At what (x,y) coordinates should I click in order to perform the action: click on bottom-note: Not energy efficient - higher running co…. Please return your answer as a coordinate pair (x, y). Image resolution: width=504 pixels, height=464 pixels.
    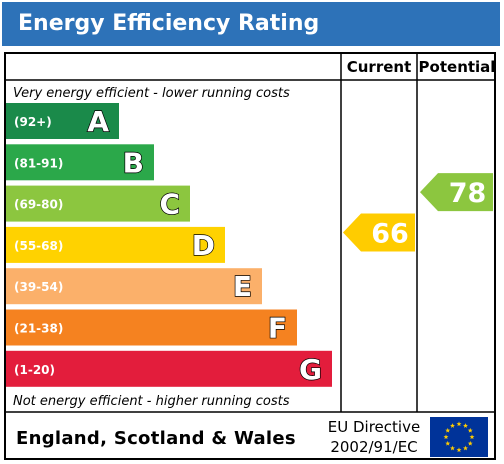
    Looking at the image, I should click on (151, 401).